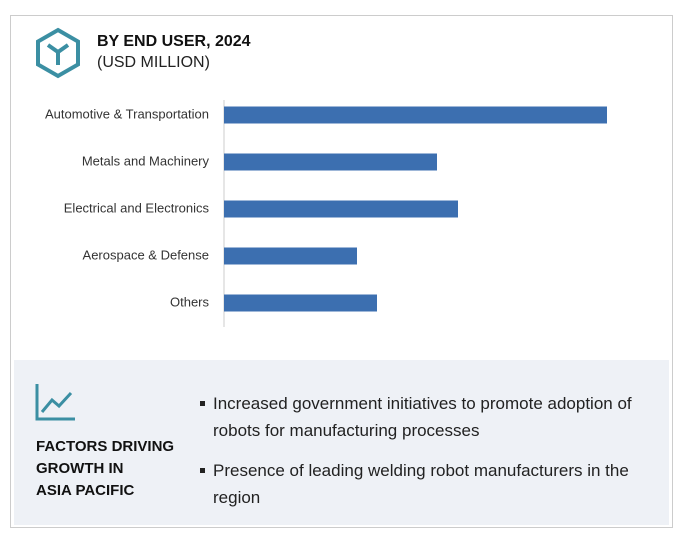  What do you see at coordinates (55, 402) in the screenshot?
I see `trend-icon` at bounding box center [55, 402].